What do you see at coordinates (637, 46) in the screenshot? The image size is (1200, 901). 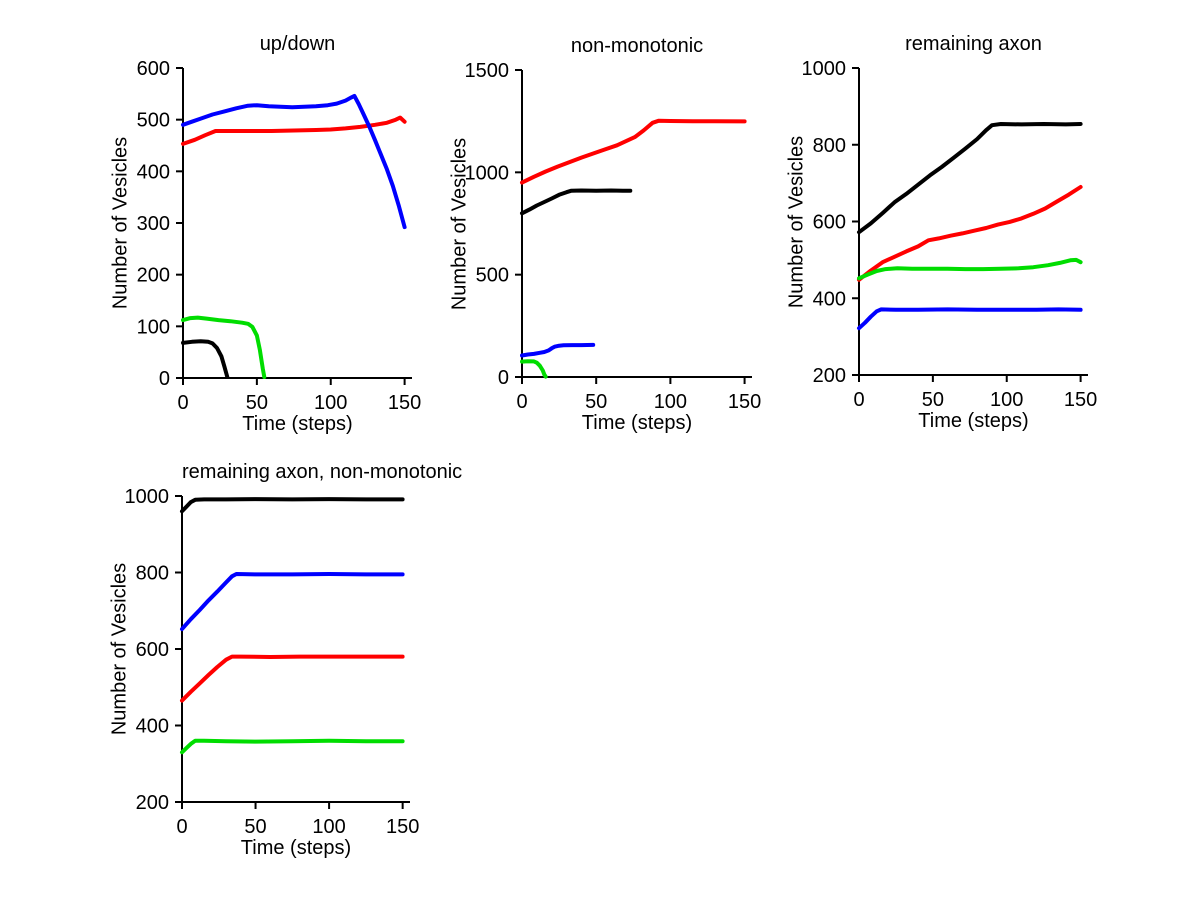 I see `subplot-title-non-monotonic: non-monotonic` at bounding box center [637, 46].